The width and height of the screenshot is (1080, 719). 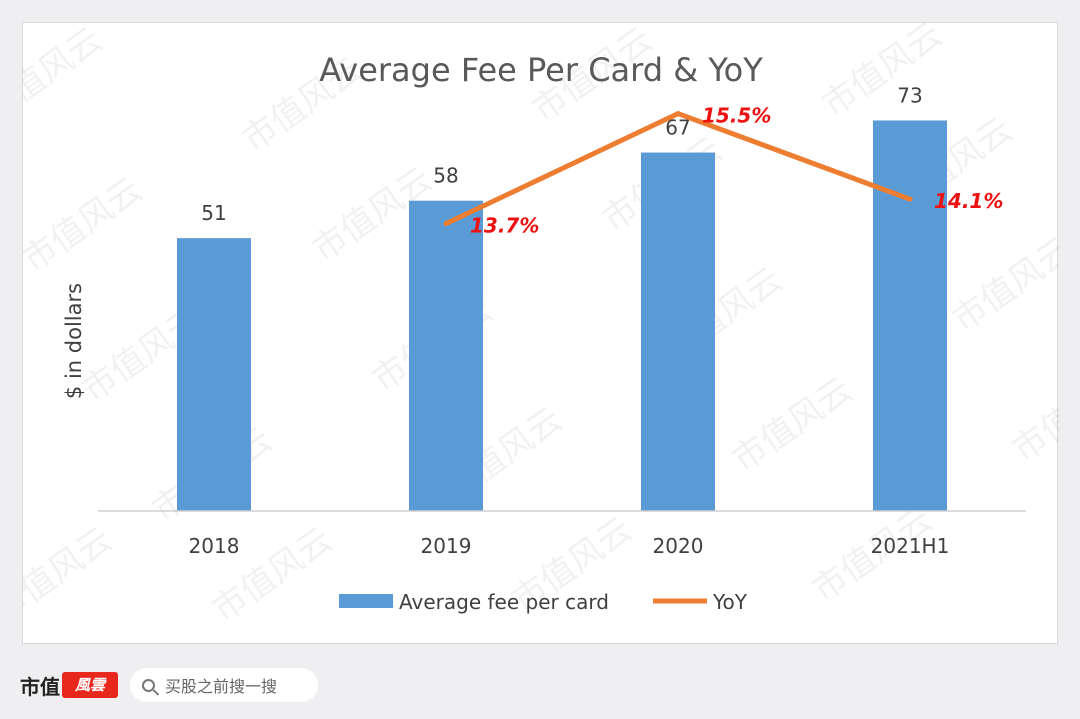 I want to click on yoy-data-label: 15.5%, so click(x=736, y=116).